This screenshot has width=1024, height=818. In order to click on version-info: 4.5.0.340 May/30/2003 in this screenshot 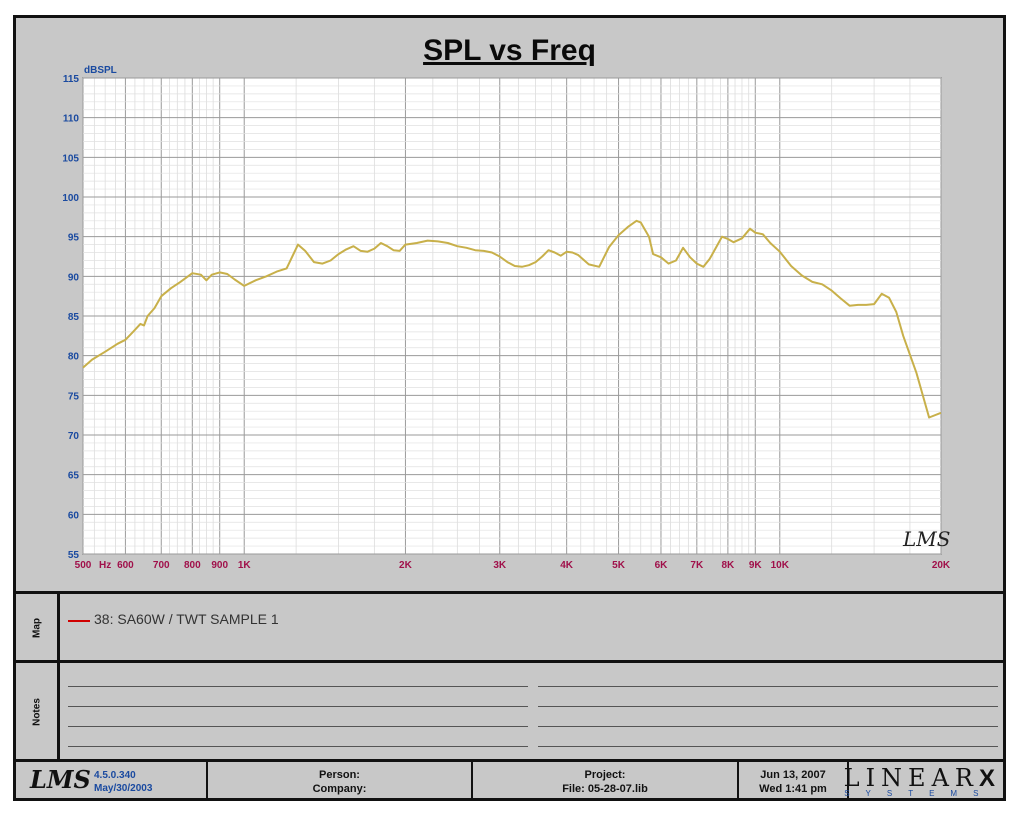, I will do `click(123, 782)`.